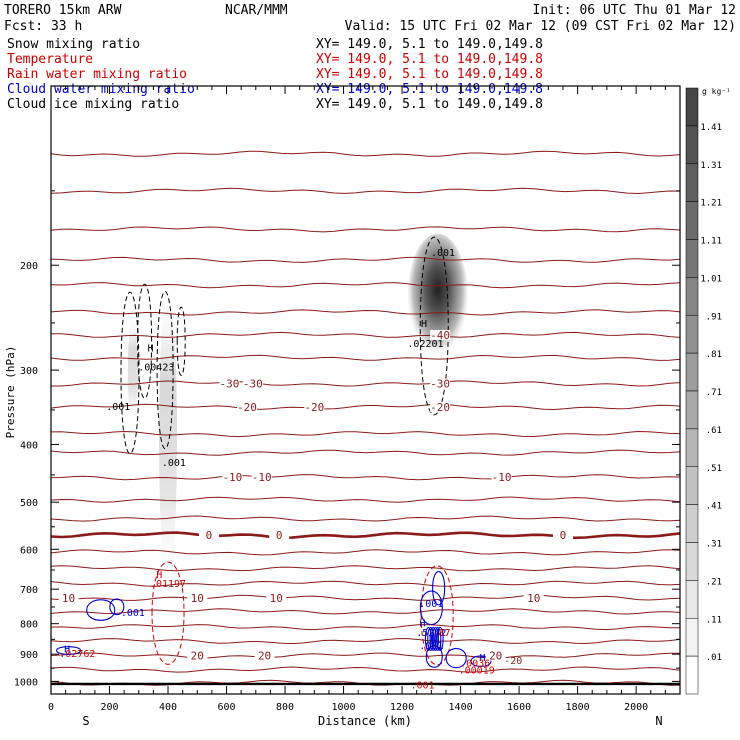 The height and width of the screenshot is (740, 740). I want to click on y-tick-label: 300, so click(29, 371).